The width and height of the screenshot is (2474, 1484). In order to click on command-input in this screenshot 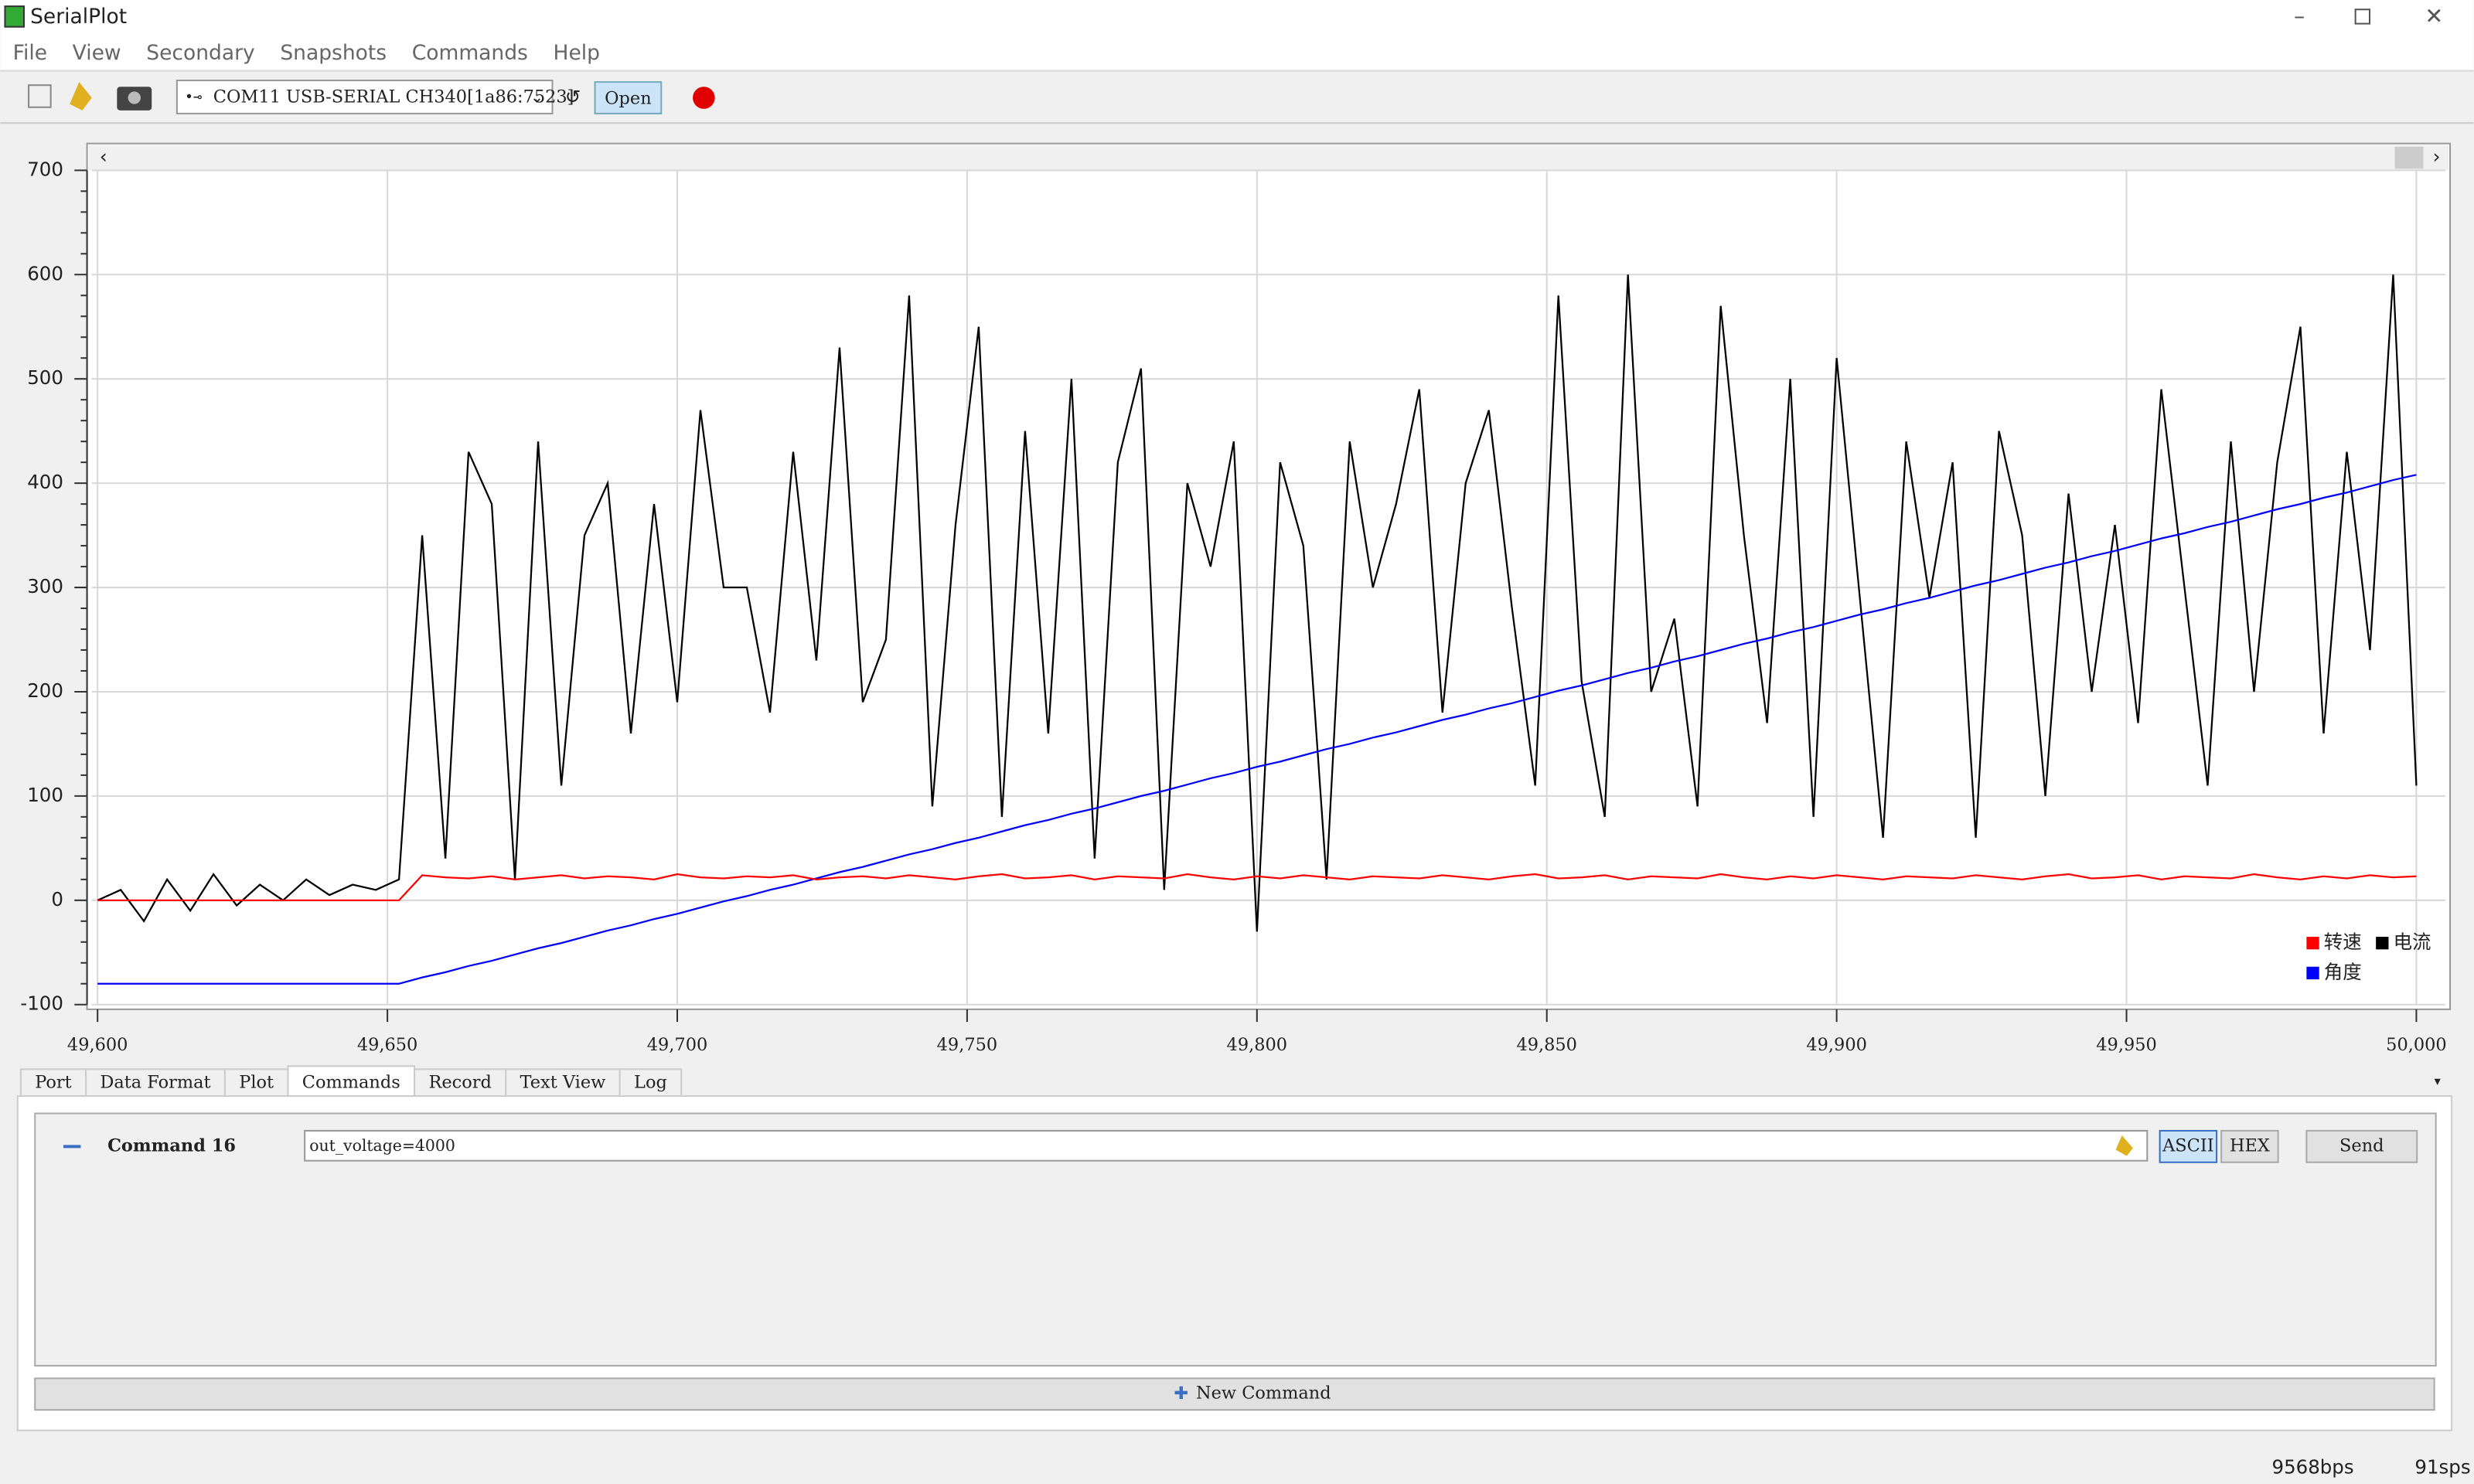, I will do `click(1226, 1145)`.